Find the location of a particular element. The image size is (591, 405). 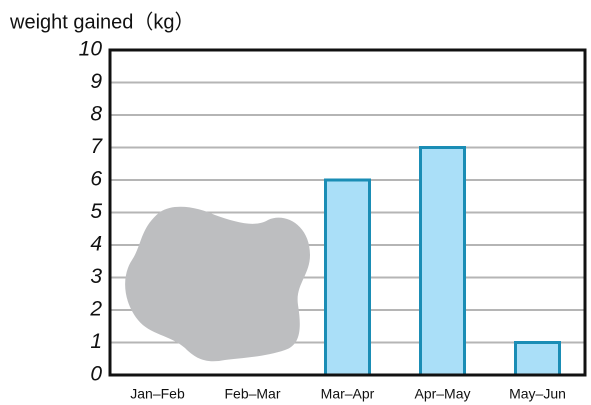

y-tick-label: 5 is located at coordinates (96, 211).